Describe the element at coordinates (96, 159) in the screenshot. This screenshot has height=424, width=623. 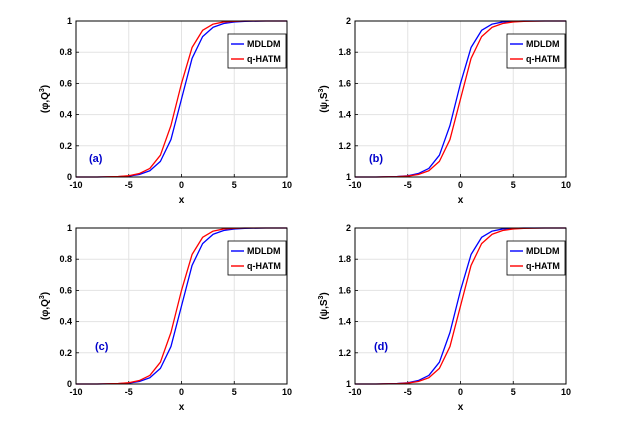
I see `panel-label: (a)` at that location.